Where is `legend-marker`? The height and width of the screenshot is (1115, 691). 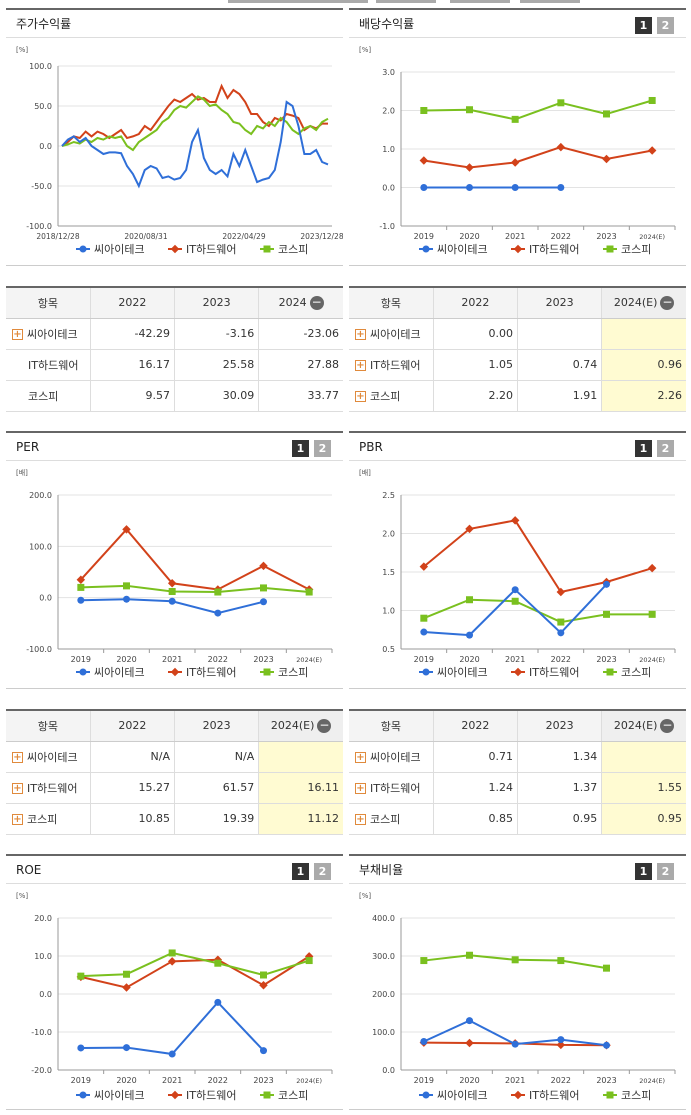
legend-marker is located at coordinates (518, 249).